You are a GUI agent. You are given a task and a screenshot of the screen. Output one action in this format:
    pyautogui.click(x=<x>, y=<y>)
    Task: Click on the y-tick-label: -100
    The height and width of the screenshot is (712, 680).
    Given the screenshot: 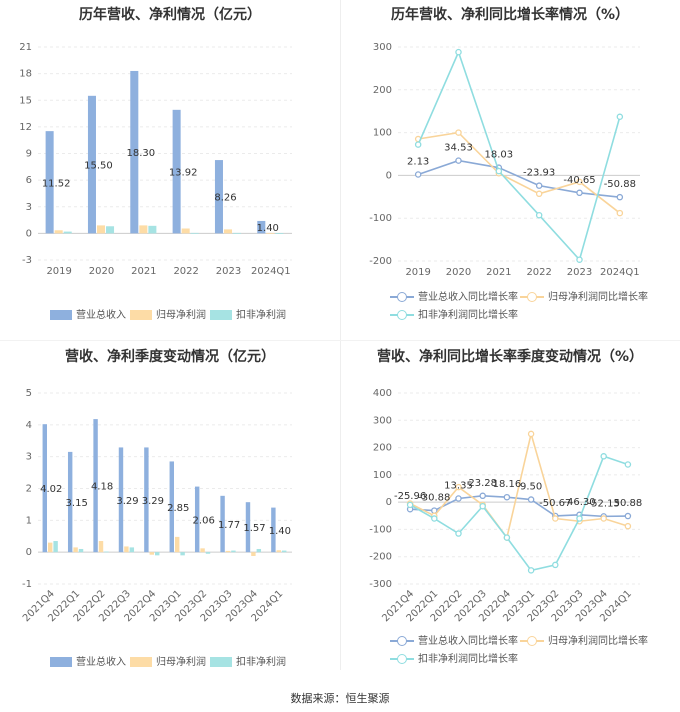 What is the action you would take?
    pyautogui.click(x=380, y=218)
    